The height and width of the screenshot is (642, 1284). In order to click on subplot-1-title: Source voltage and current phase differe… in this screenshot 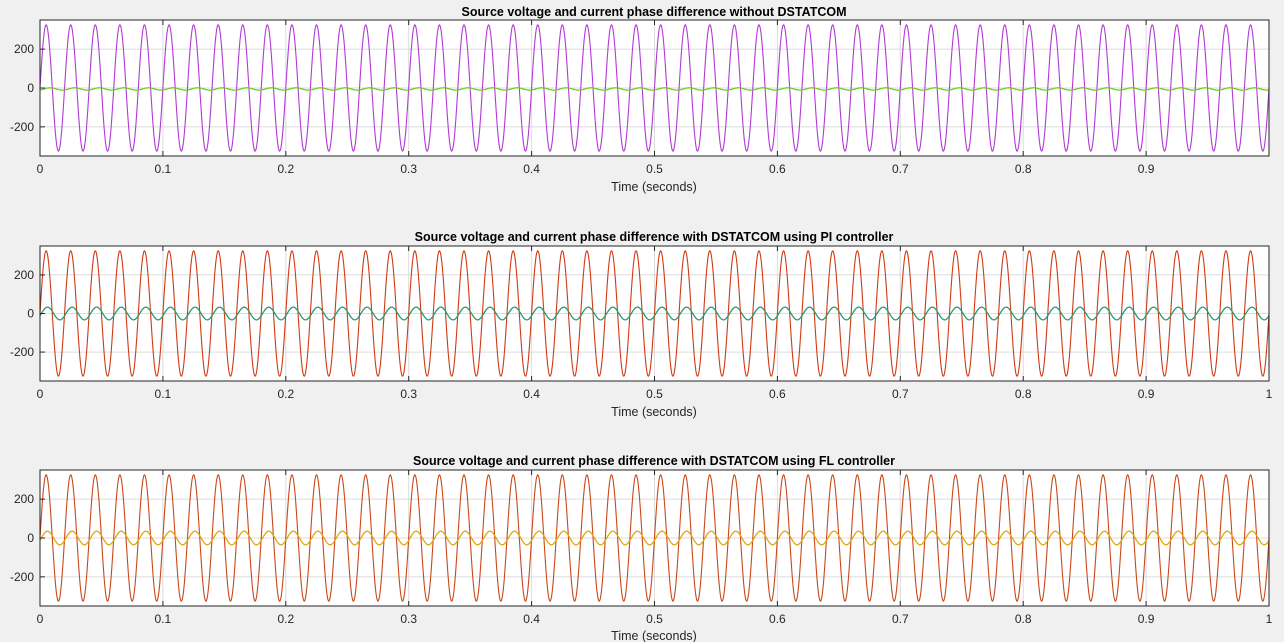, I will do `click(653, 12)`.